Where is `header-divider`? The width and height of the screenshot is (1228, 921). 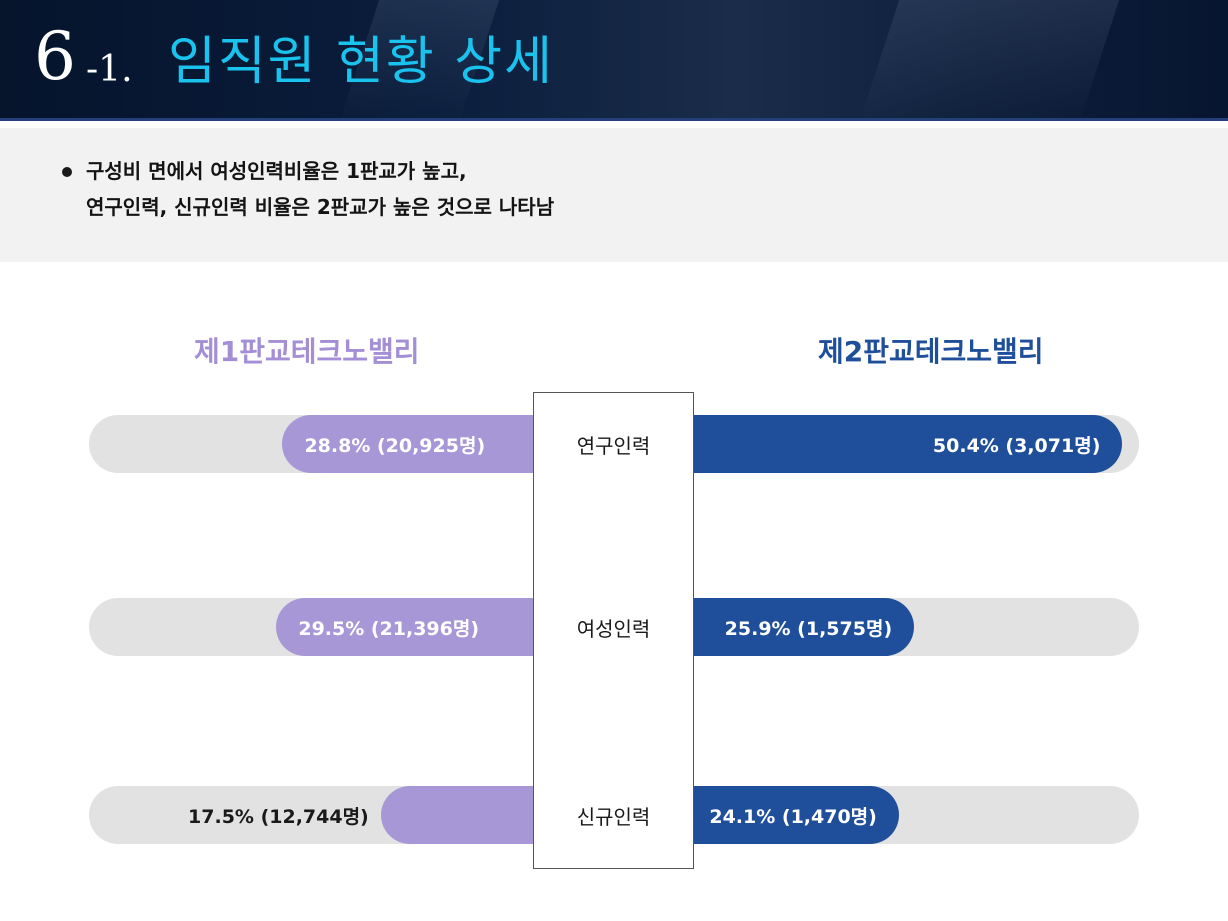 header-divider is located at coordinates (614, 119).